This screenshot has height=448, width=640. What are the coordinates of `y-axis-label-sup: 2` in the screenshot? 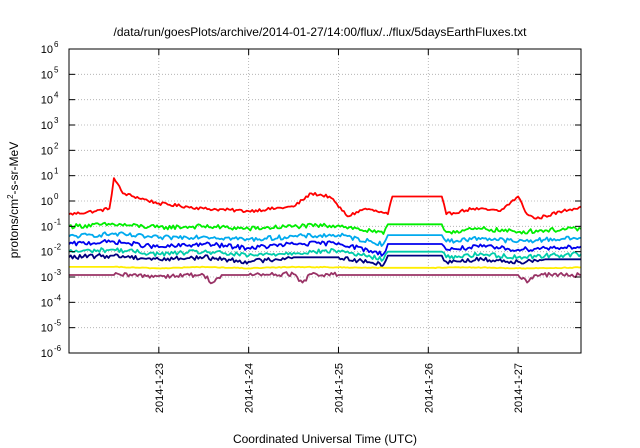 It's located at (10, 196).